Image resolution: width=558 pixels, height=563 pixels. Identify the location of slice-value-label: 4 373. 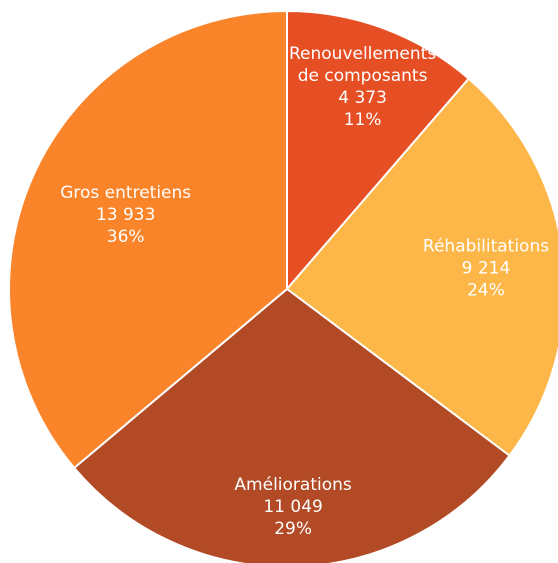
(362, 98).